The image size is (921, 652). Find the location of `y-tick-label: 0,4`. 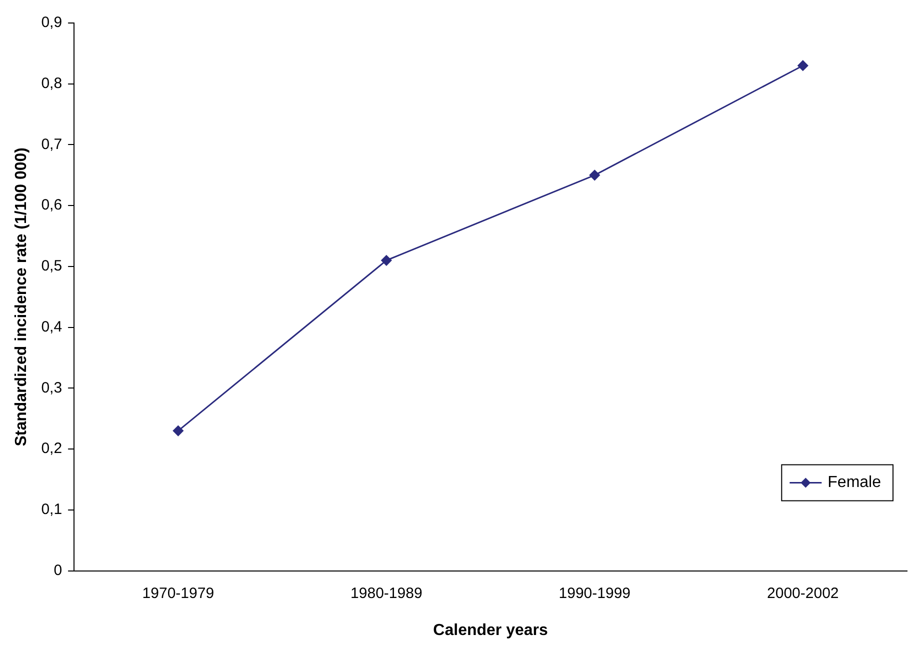

y-tick-label: 0,4 is located at coordinates (51, 327).